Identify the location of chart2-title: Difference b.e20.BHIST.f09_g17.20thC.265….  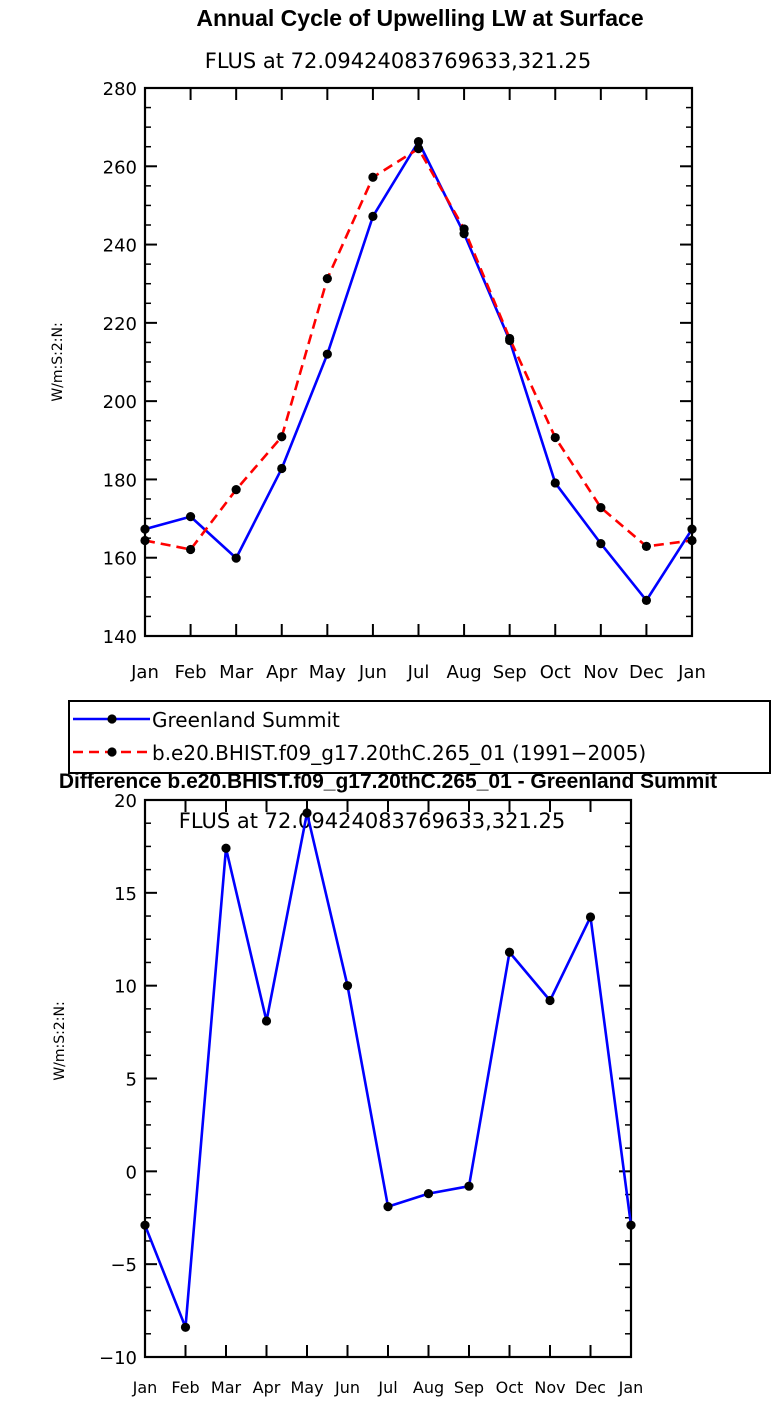
(388, 781).